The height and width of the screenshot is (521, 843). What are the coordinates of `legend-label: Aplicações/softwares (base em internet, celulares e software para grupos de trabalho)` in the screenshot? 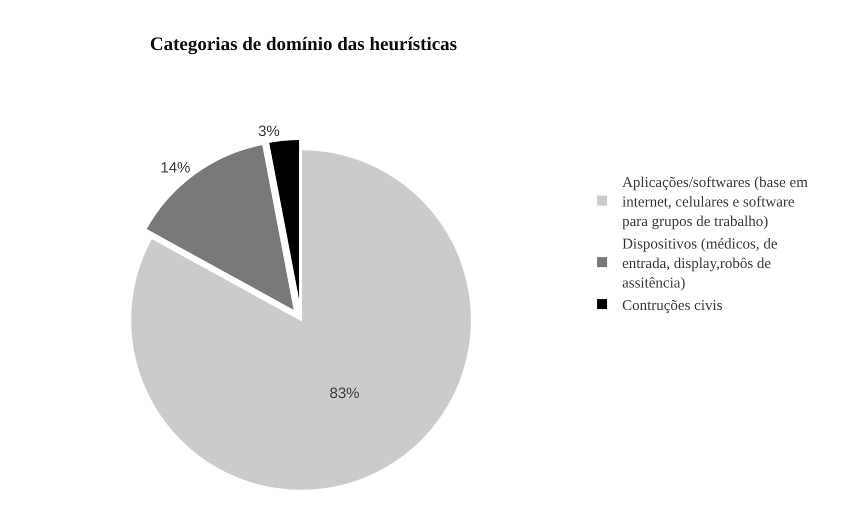 It's located at (715, 202).